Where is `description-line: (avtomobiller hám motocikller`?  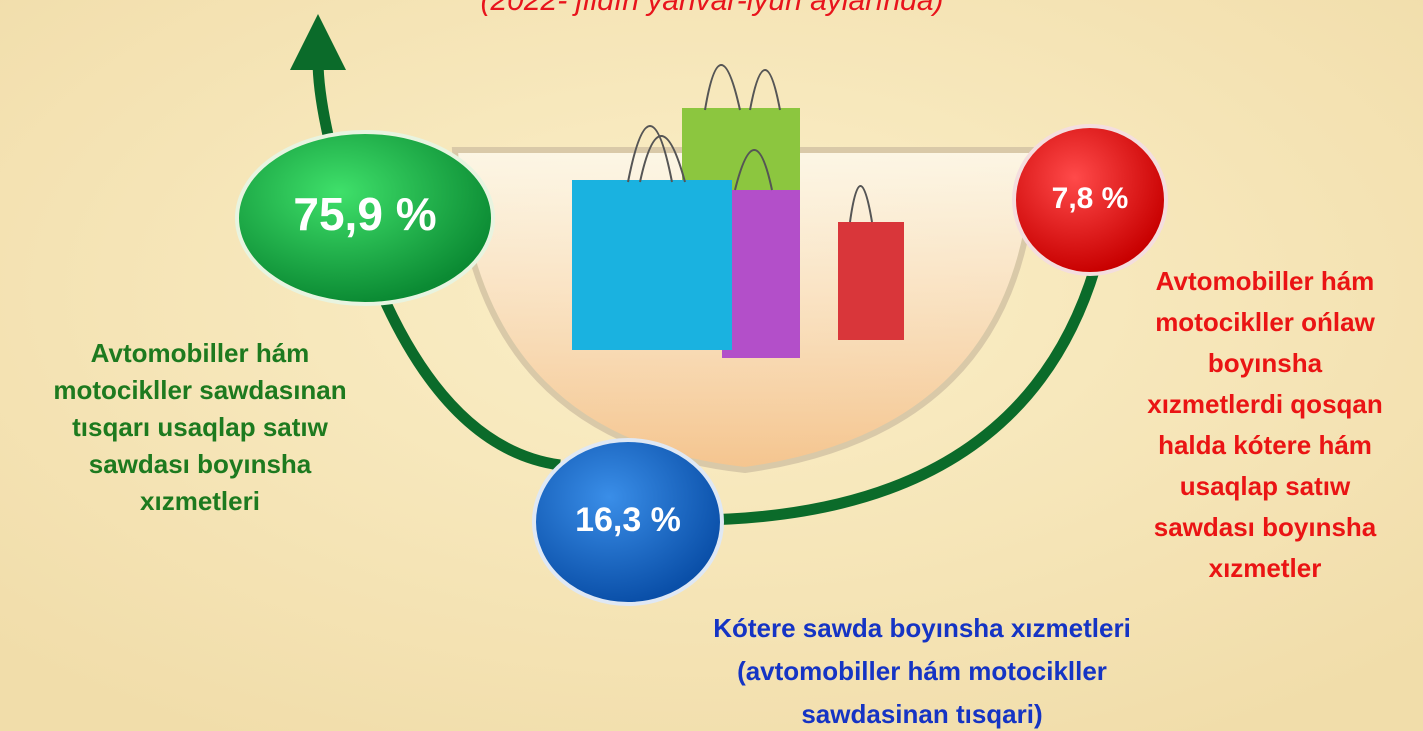
description-line: (avtomobiller hám motocikller is located at coordinates (922, 671).